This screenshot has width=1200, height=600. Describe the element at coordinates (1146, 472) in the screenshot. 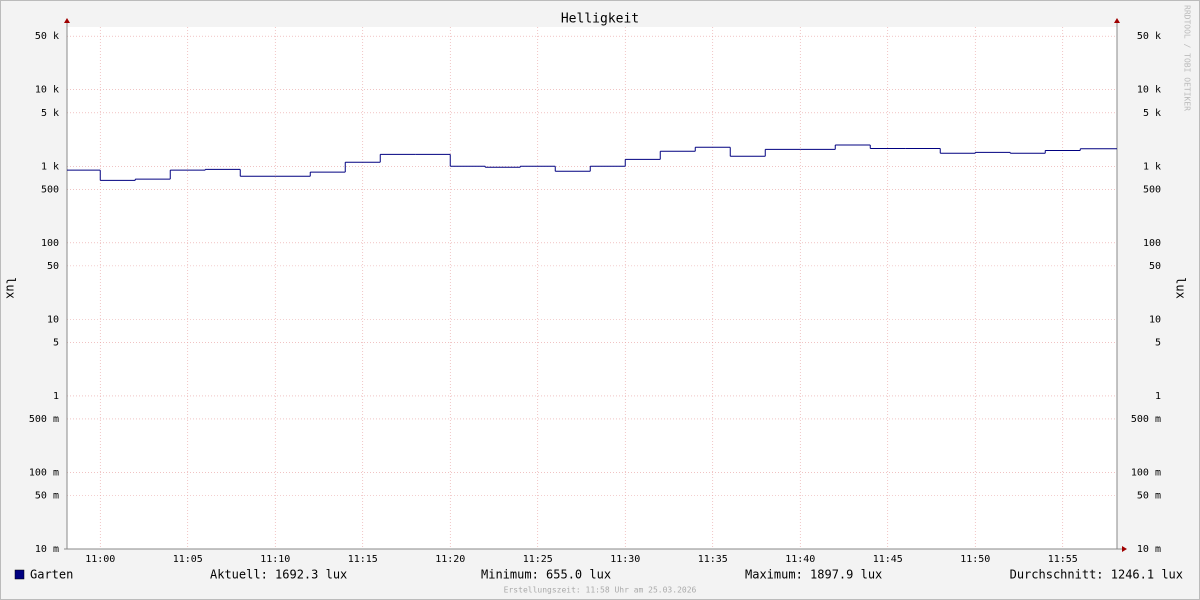

I see `y-tick-label-right: 100 m` at that location.